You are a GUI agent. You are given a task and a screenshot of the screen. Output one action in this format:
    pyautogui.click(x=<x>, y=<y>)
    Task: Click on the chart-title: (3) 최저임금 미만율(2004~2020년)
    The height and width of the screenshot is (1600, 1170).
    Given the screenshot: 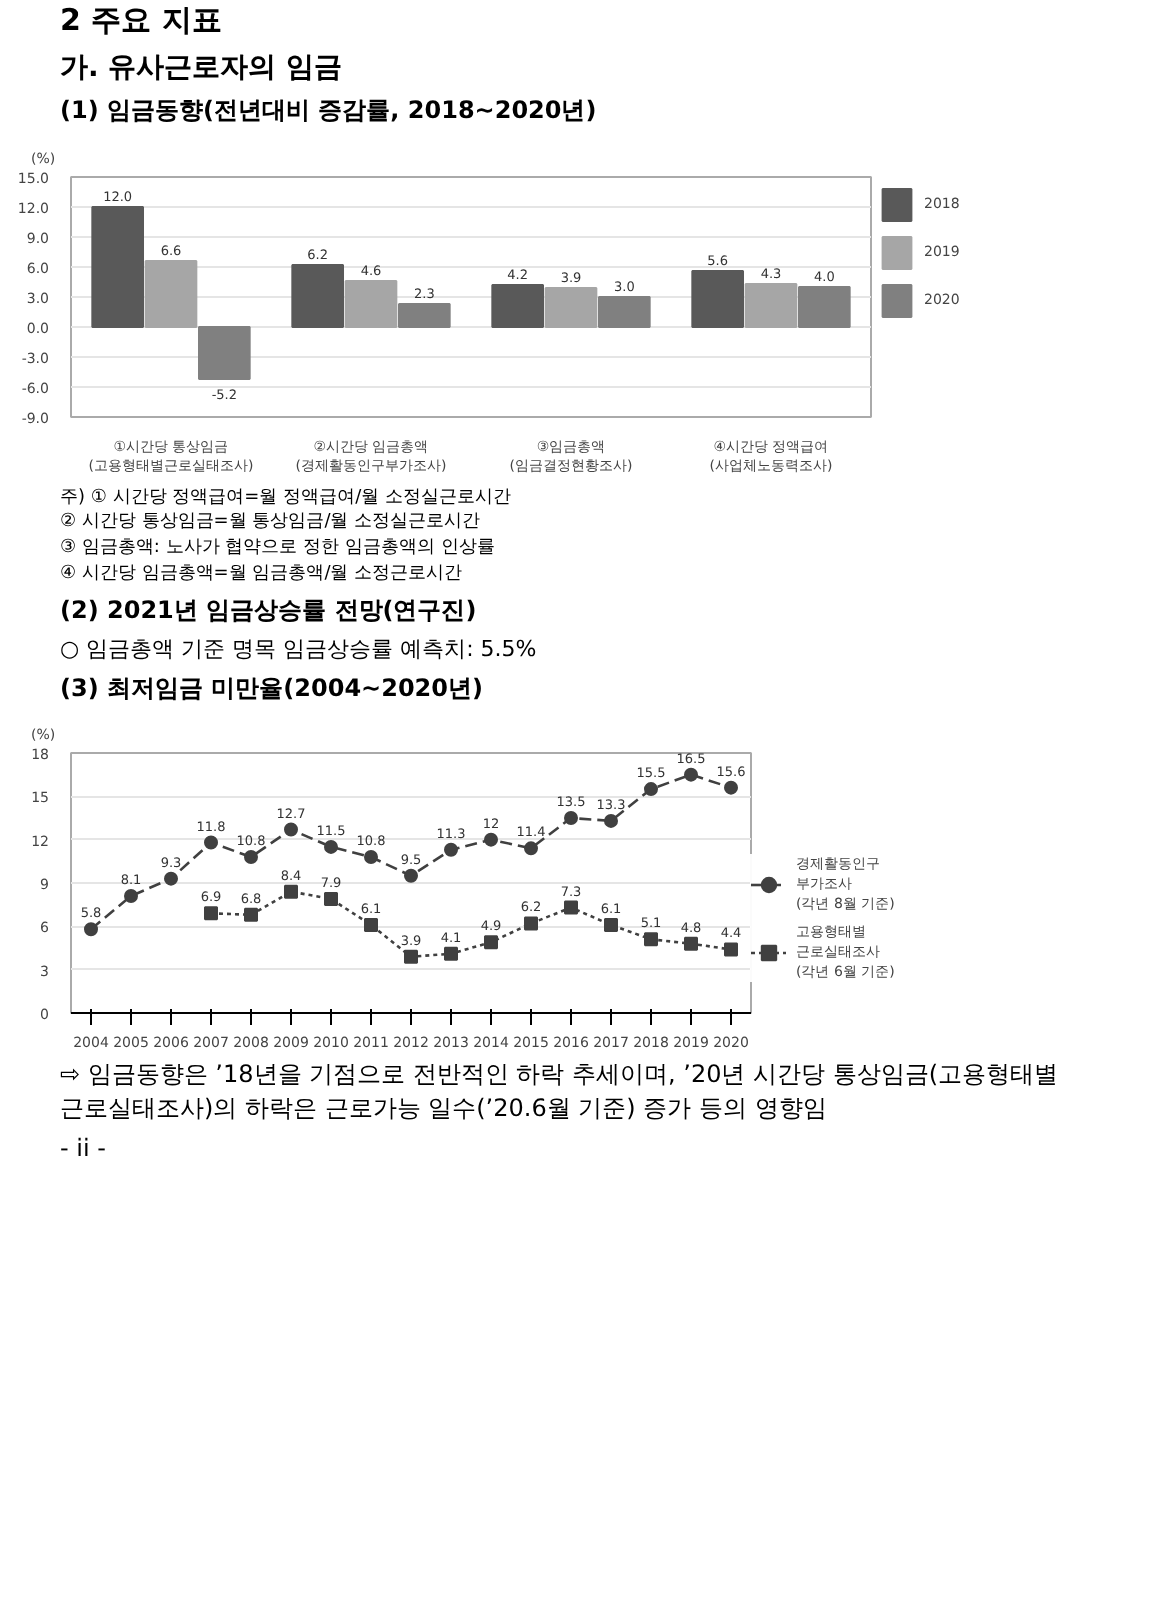 What is the action you would take?
    pyautogui.click(x=271, y=688)
    